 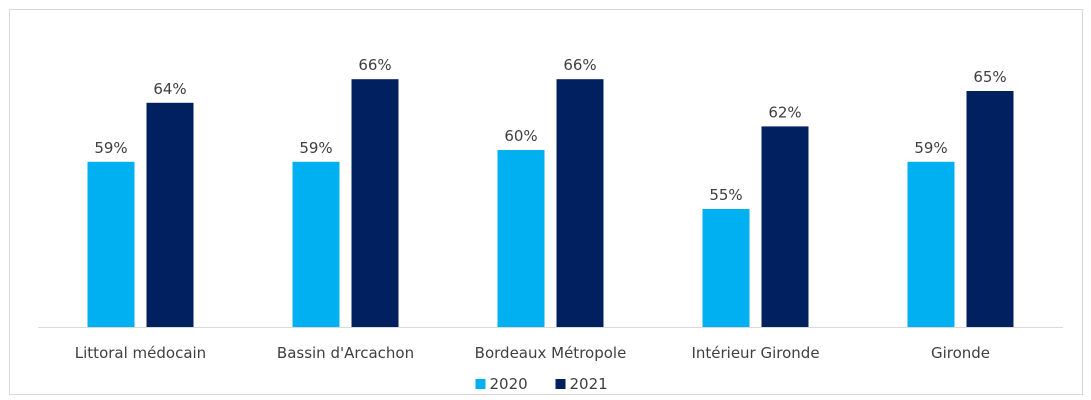 What do you see at coordinates (110, 148) in the screenshot?
I see `data-label-2020-1: 59%` at bounding box center [110, 148].